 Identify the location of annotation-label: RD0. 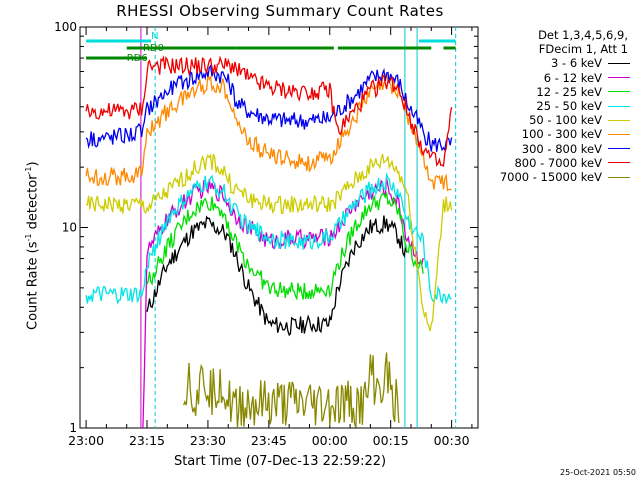
(153, 48).